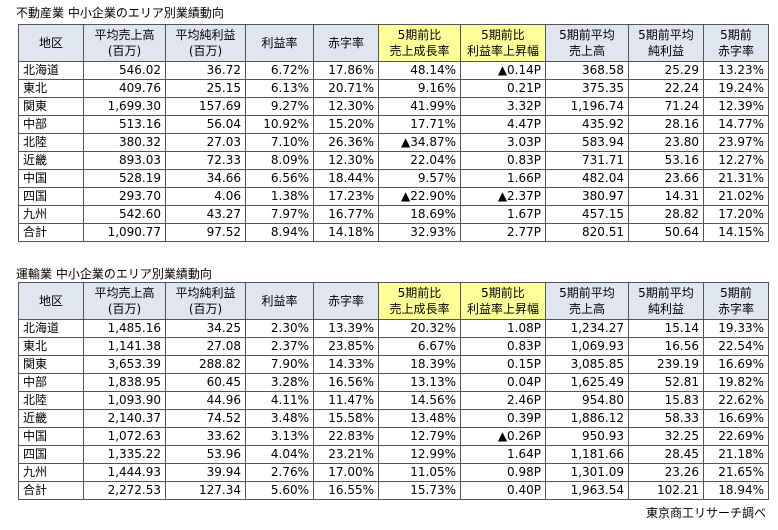 The width and height of the screenshot is (778, 530). What do you see at coordinates (736, 232) in the screenshot?
I see `value-cell: 14.15%` at bounding box center [736, 232].